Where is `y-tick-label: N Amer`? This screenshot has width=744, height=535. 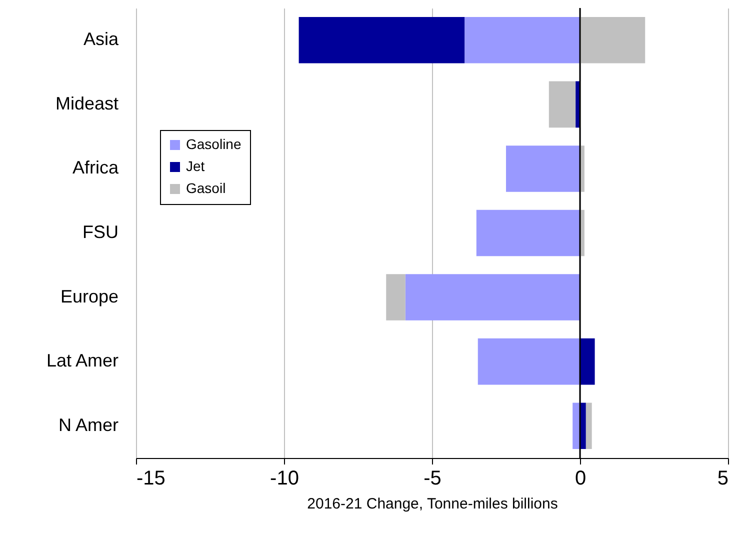
y-tick-label: N Amer is located at coordinates (88, 424).